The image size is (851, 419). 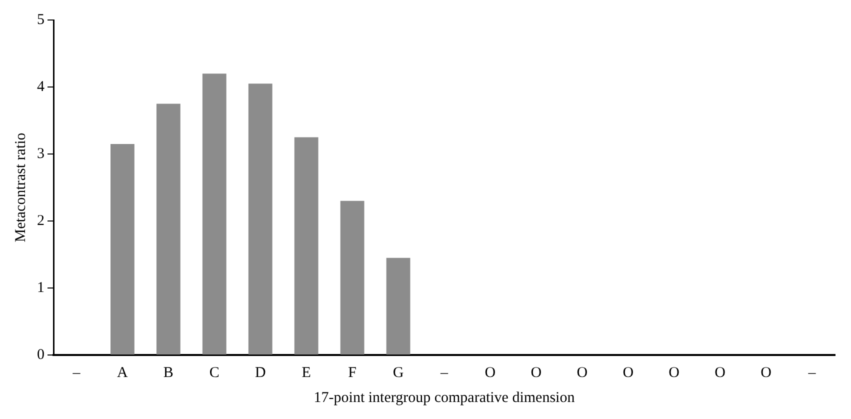 What do you see at coordinates (40, 354) in the screenshot?
I see `y-tick-label: 0` at bounding box center [40, 354].